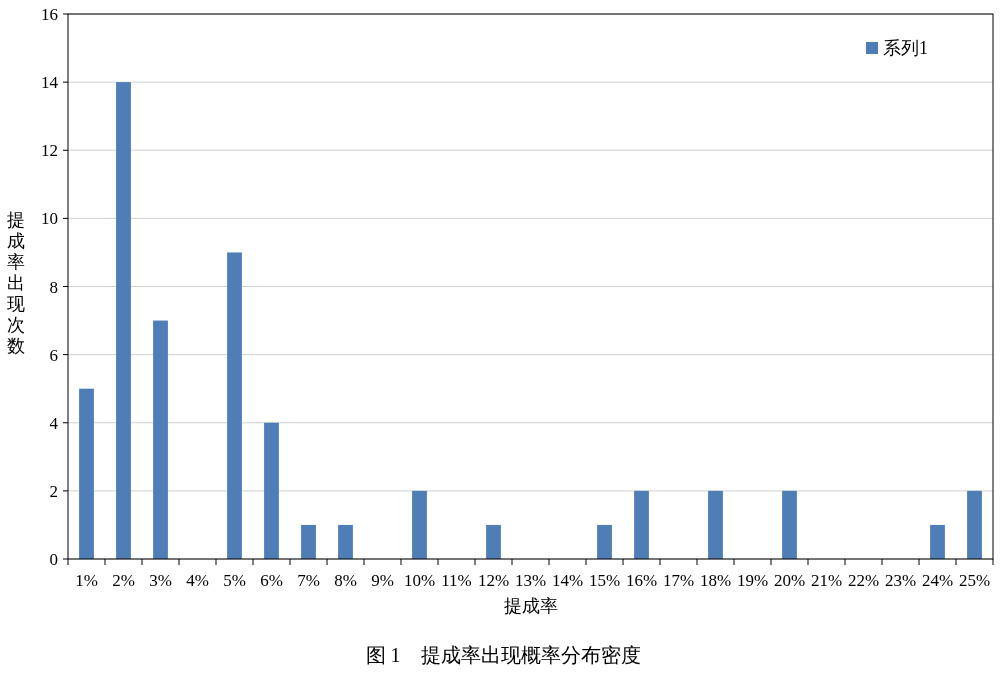 This screenshot has height=673, width=1006. Describe the element at coordinates (50, 83) in the screenshot. I see `y-tick-label: 14` at that location.